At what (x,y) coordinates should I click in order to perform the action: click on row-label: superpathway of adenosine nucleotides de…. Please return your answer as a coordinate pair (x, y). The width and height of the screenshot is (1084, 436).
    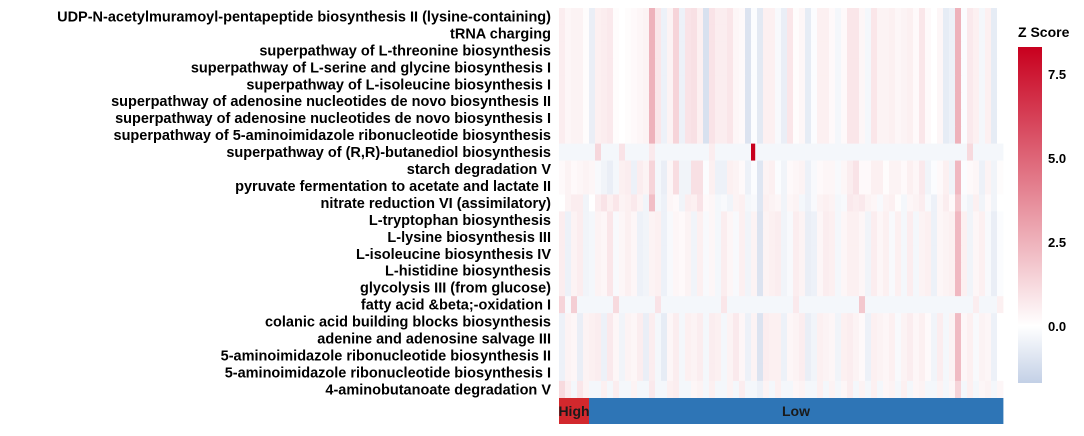
    Looking at the image, I should click on (331, 102).